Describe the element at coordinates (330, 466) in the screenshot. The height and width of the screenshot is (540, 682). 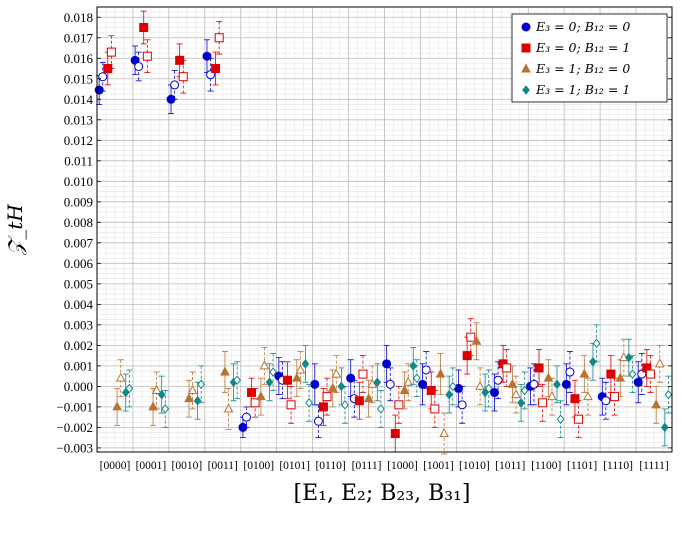
I see `x-tick-label: [0110]` at that location.